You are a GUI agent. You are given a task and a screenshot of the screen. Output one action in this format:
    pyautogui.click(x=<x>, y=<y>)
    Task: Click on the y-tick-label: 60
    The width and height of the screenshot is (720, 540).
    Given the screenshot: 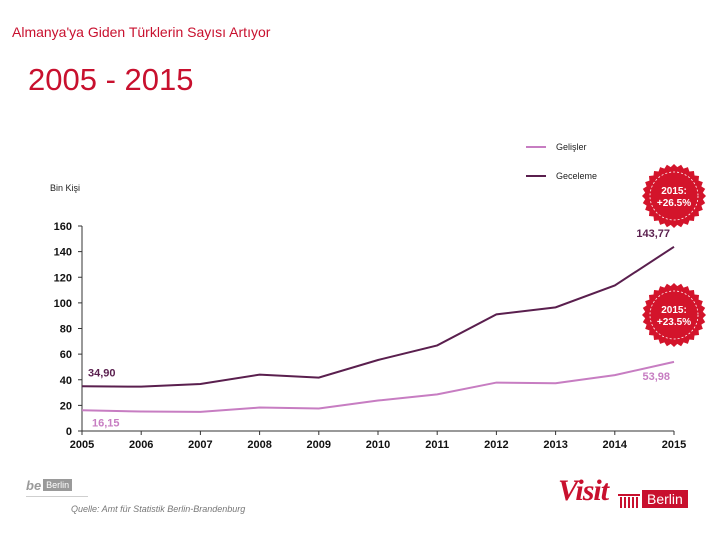 What is the action you would take?
    pyautogui.click(x=66, y=355)
    